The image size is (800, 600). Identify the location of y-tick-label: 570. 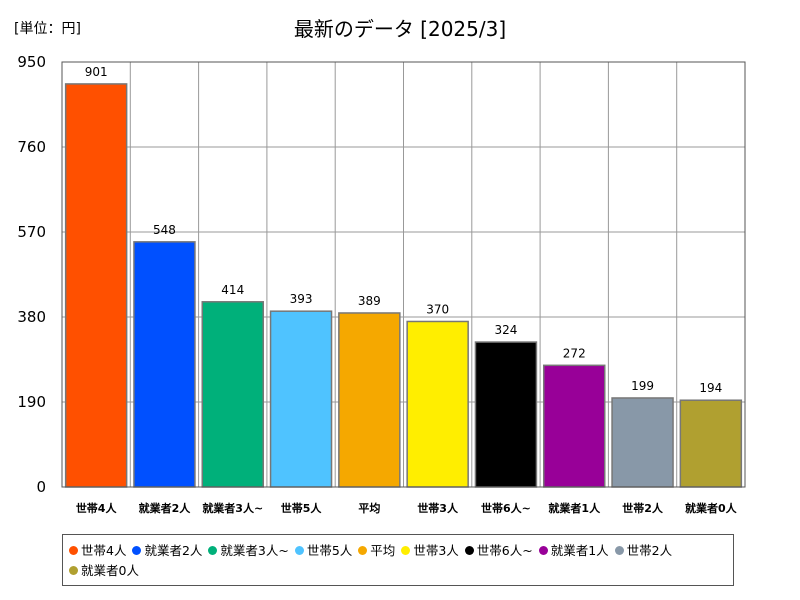
(31, 232).